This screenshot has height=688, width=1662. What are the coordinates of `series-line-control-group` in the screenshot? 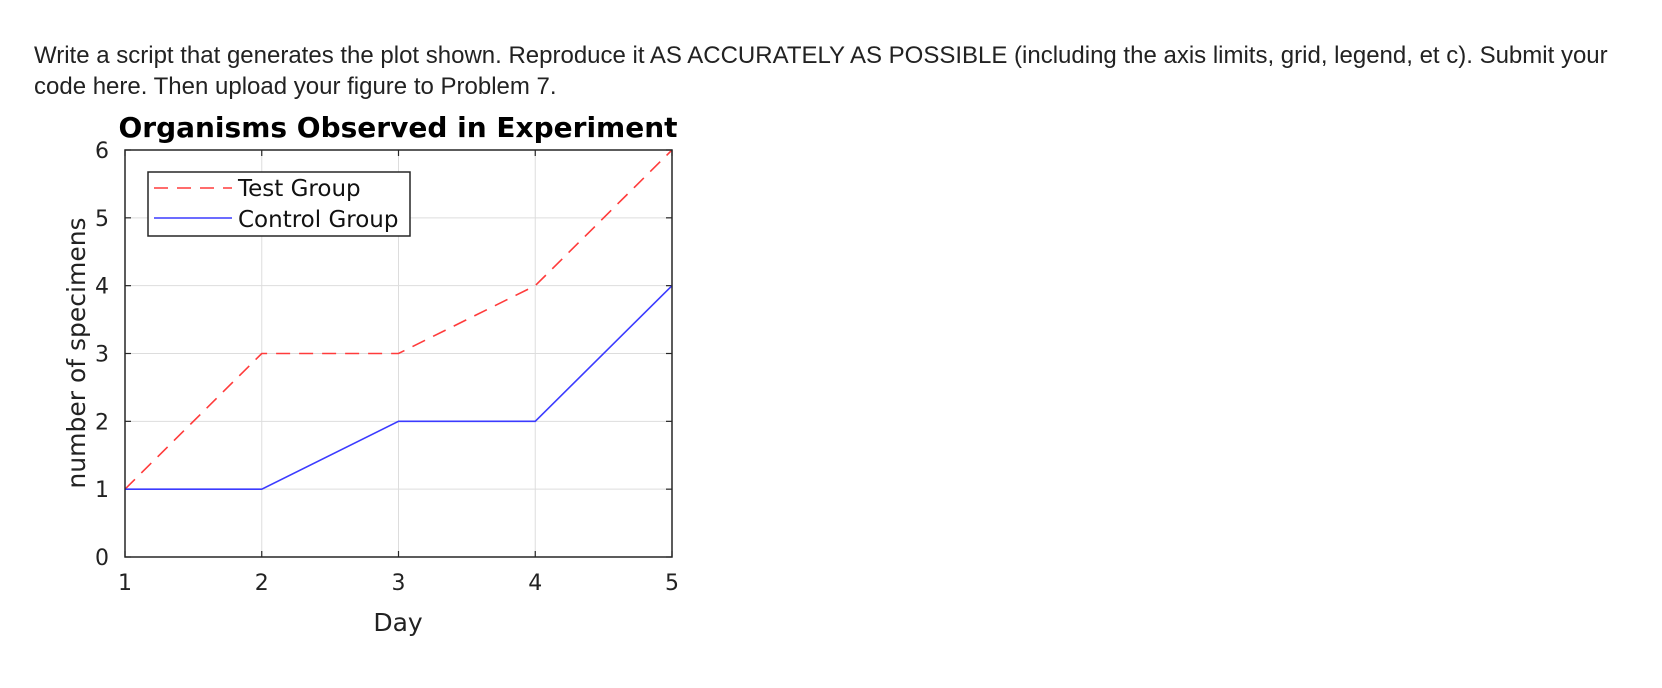 It's located at (399, 387).